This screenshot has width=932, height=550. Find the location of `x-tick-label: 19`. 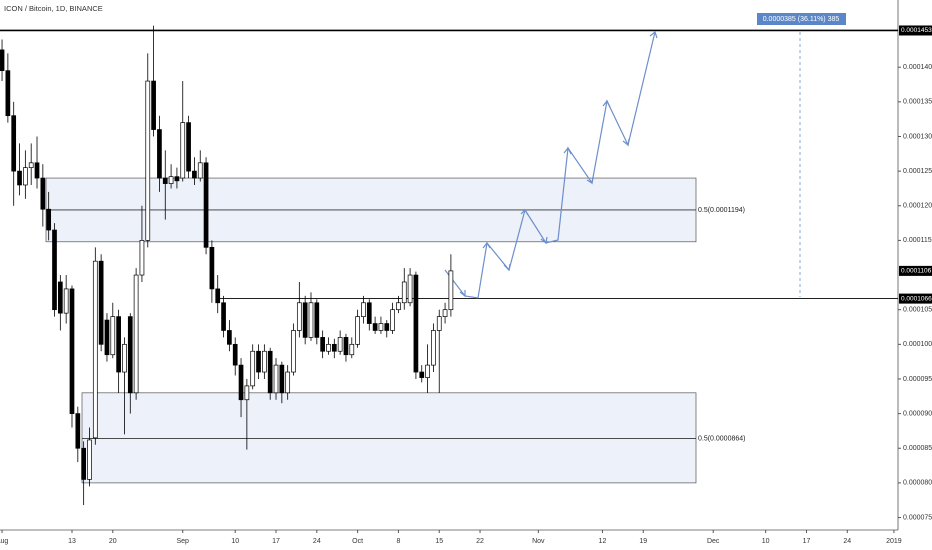

x-tick-label: 19 is located at coordinates (643, 541).